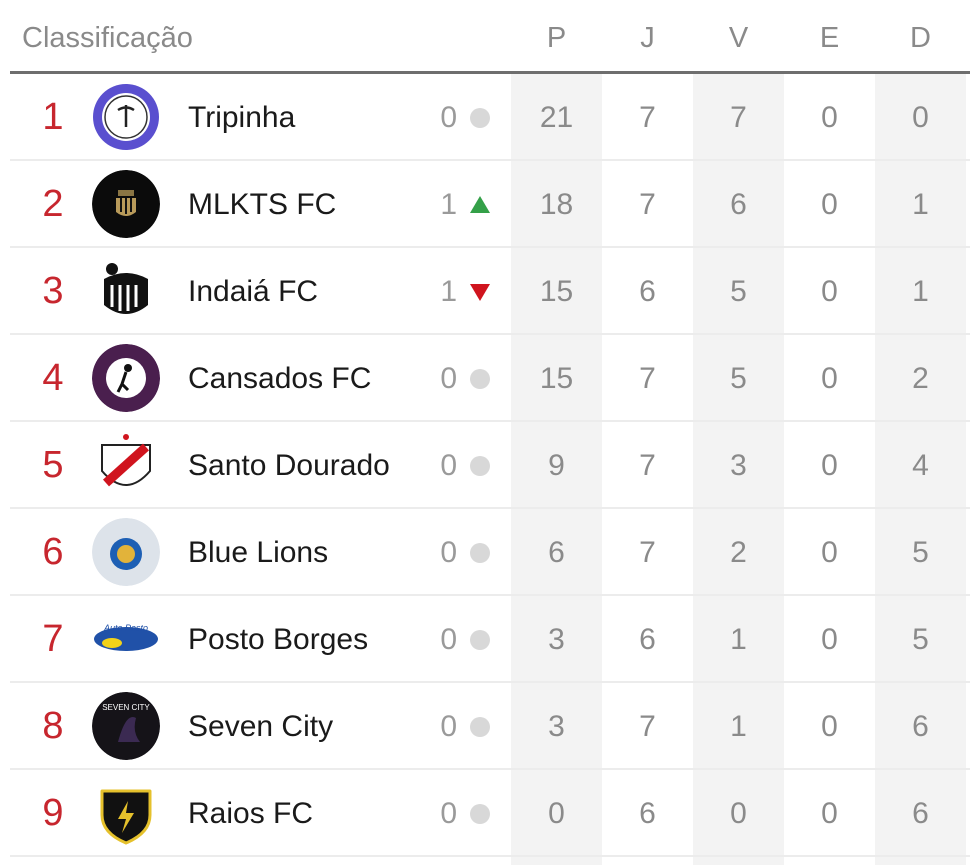  What do you see at coordinates (738, 117) in the screenshot?
I see `stat-v: 7` at bounding box center [738, 117].